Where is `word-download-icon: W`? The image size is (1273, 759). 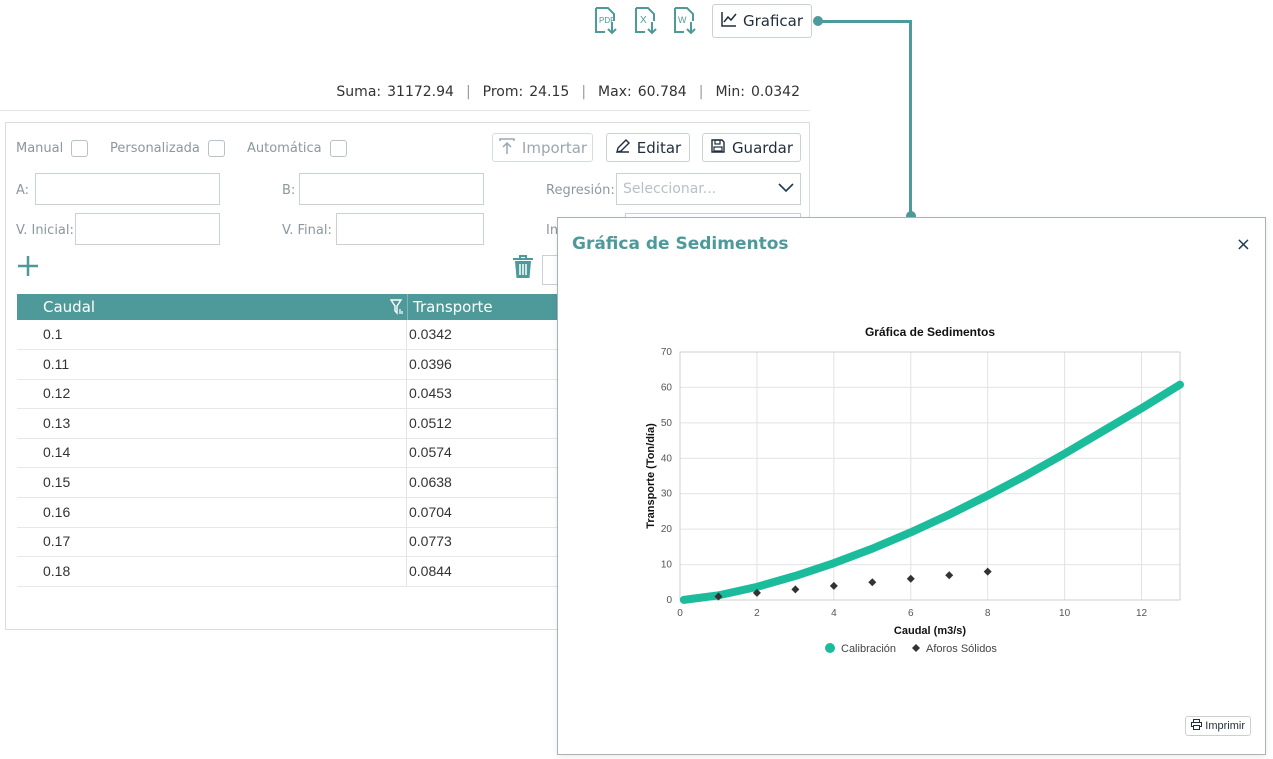 word-download-icon: W is located at coordinates (686, 21).